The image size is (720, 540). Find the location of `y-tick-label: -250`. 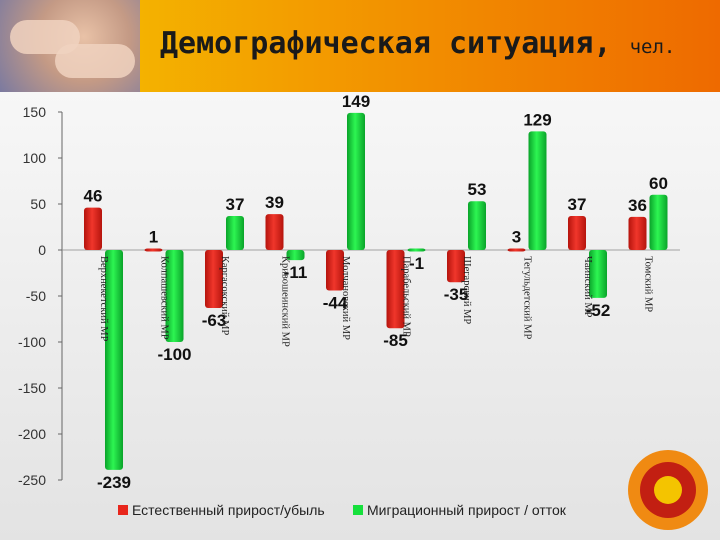

y-tick-label: -250 is located at coordinates (32, 480).